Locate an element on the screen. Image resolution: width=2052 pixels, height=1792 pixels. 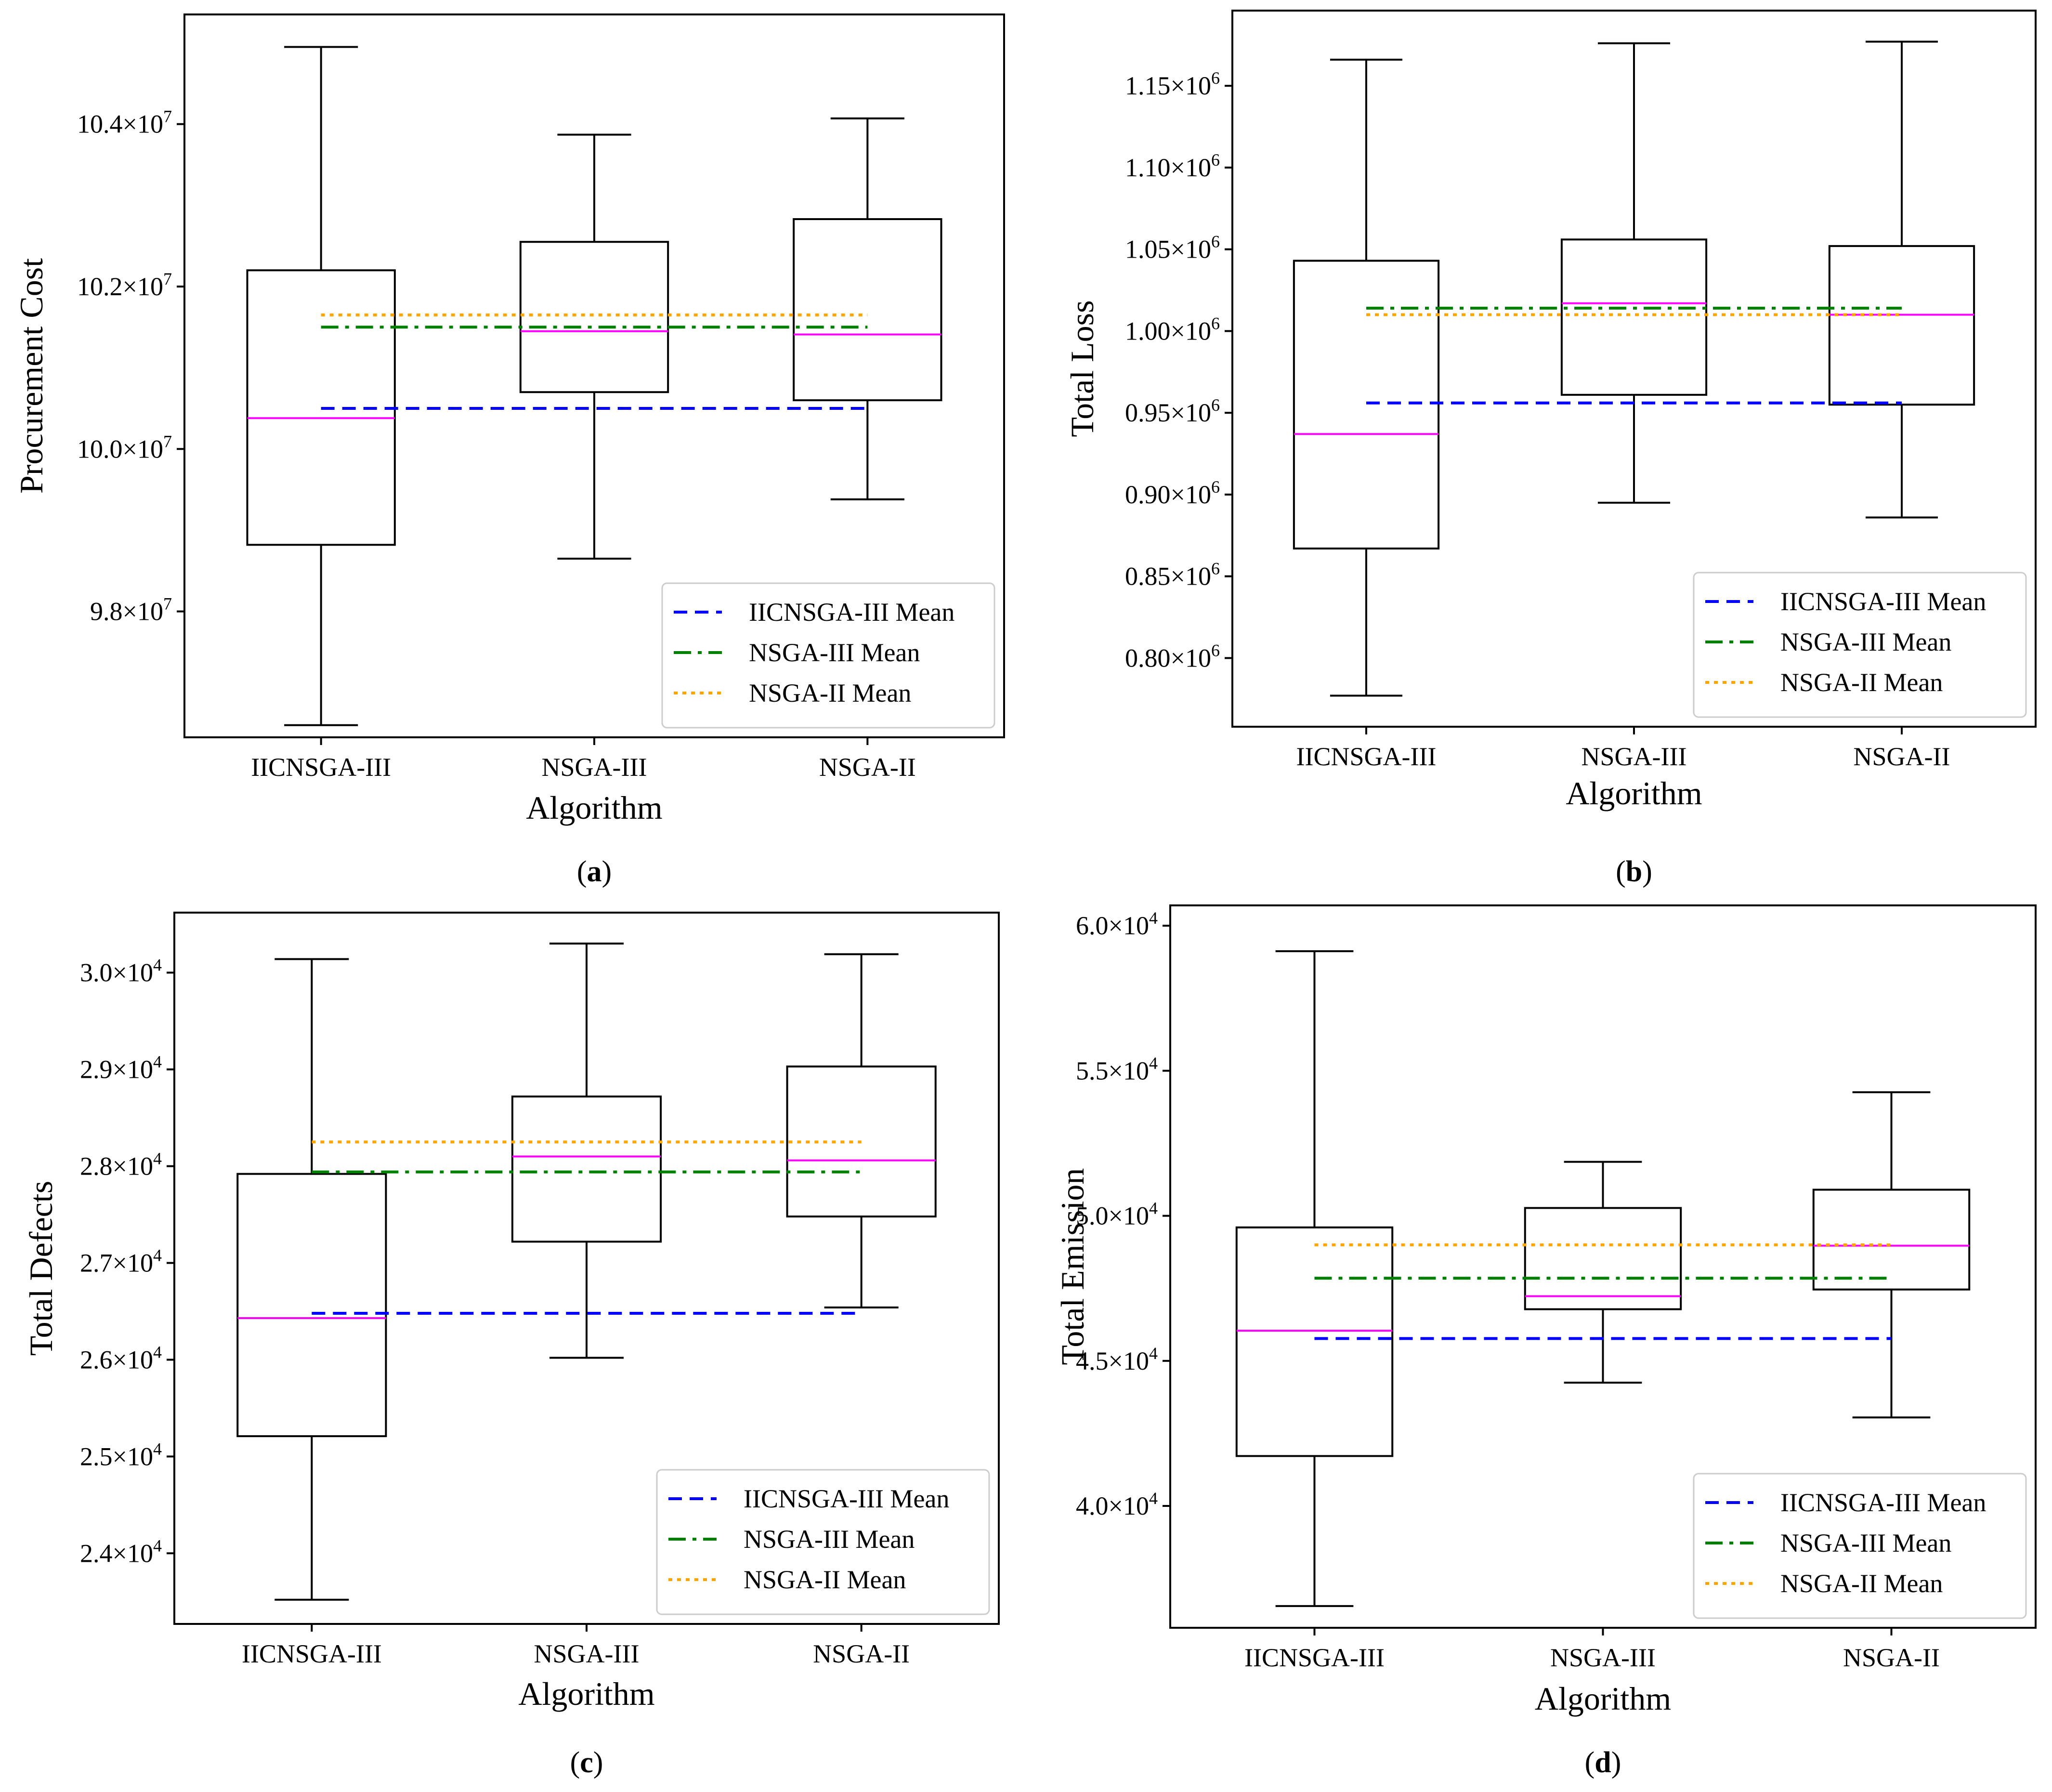
y-axis-label: Procurement Cost is located at coordinates (31, 376).